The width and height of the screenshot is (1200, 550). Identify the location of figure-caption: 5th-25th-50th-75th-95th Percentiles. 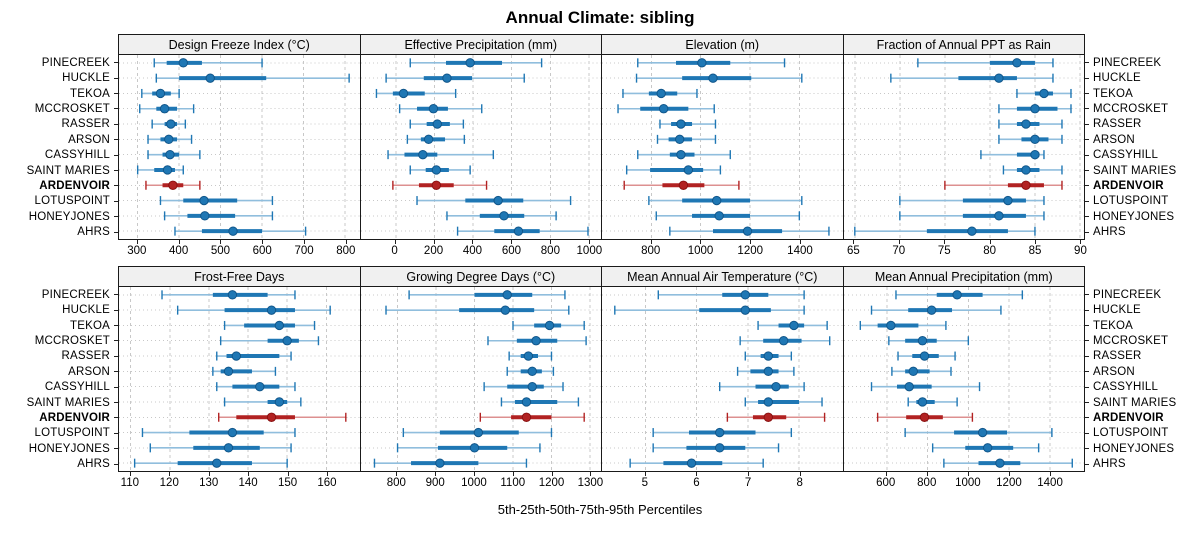
(600, 509).